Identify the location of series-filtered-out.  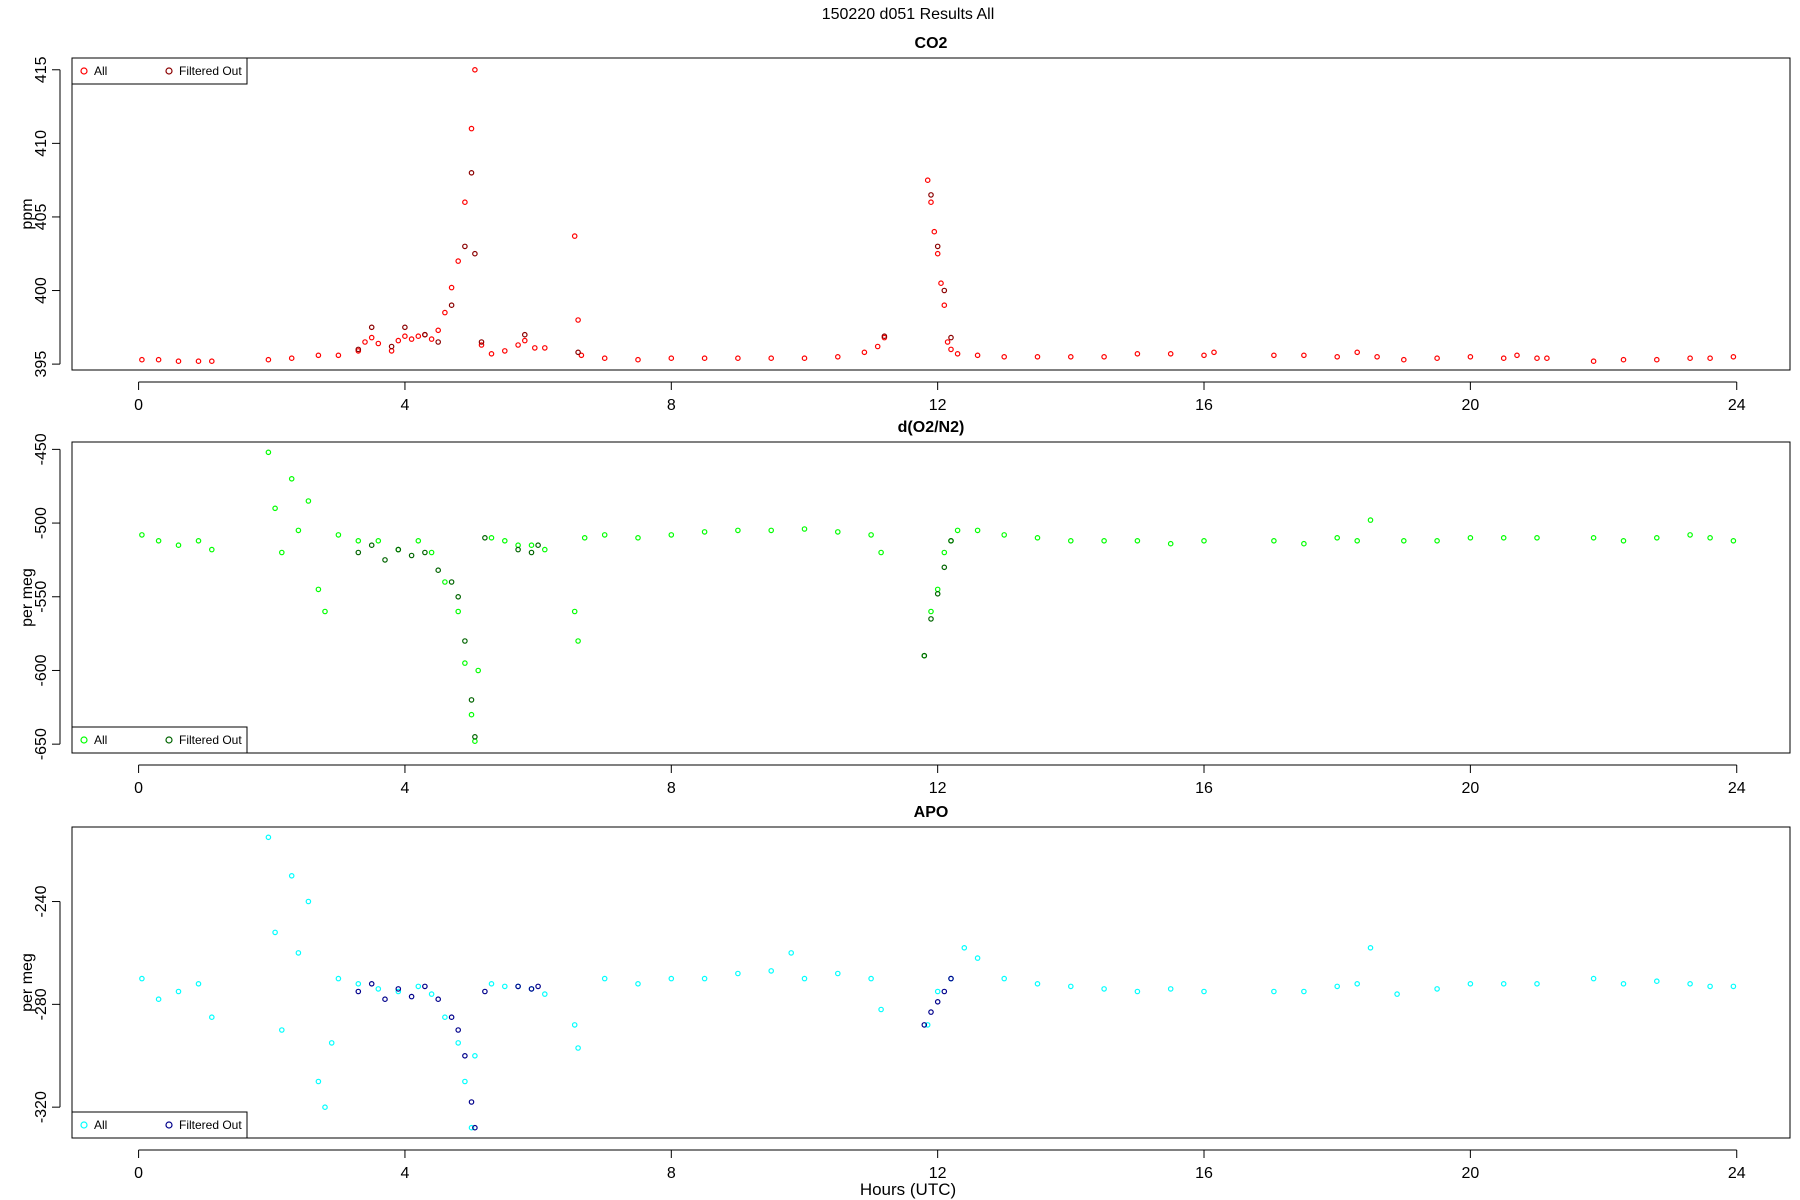
(654, 637).